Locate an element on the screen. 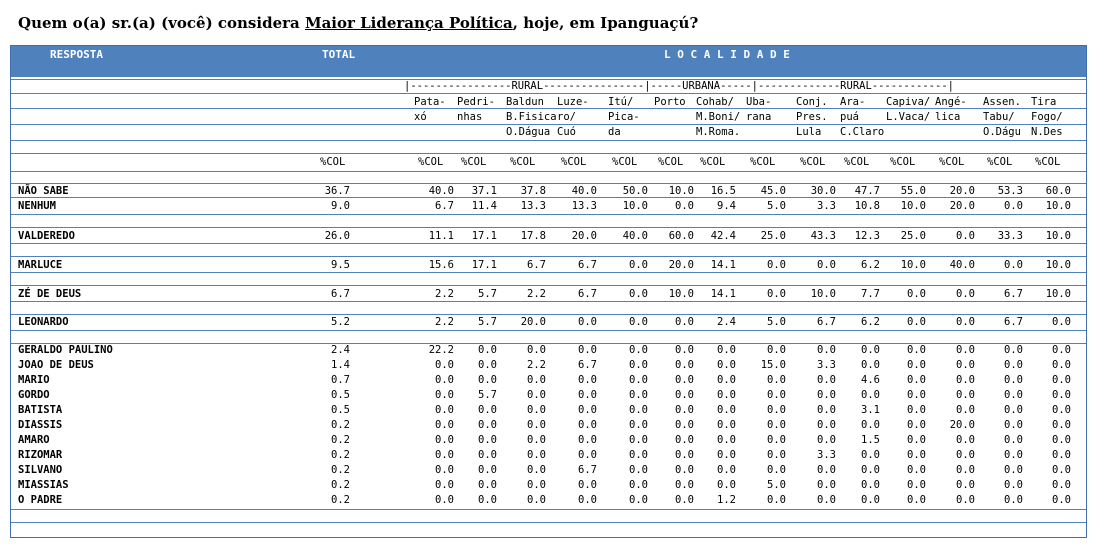 The image size is (1108, 555). cell-value: 3.3 is located at coordinates (826, 455).